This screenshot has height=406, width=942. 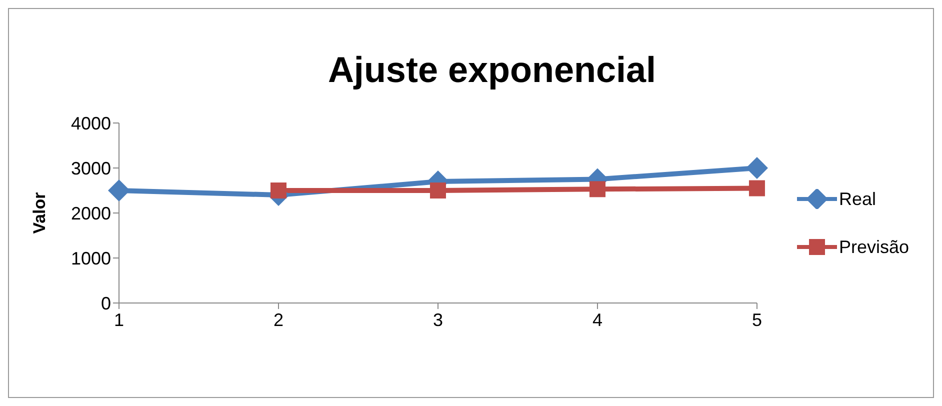 What do you see at coordinates (437, 320) in the screenshot?
I see `x-tick-label: 3` at bounding box center [437, 320].